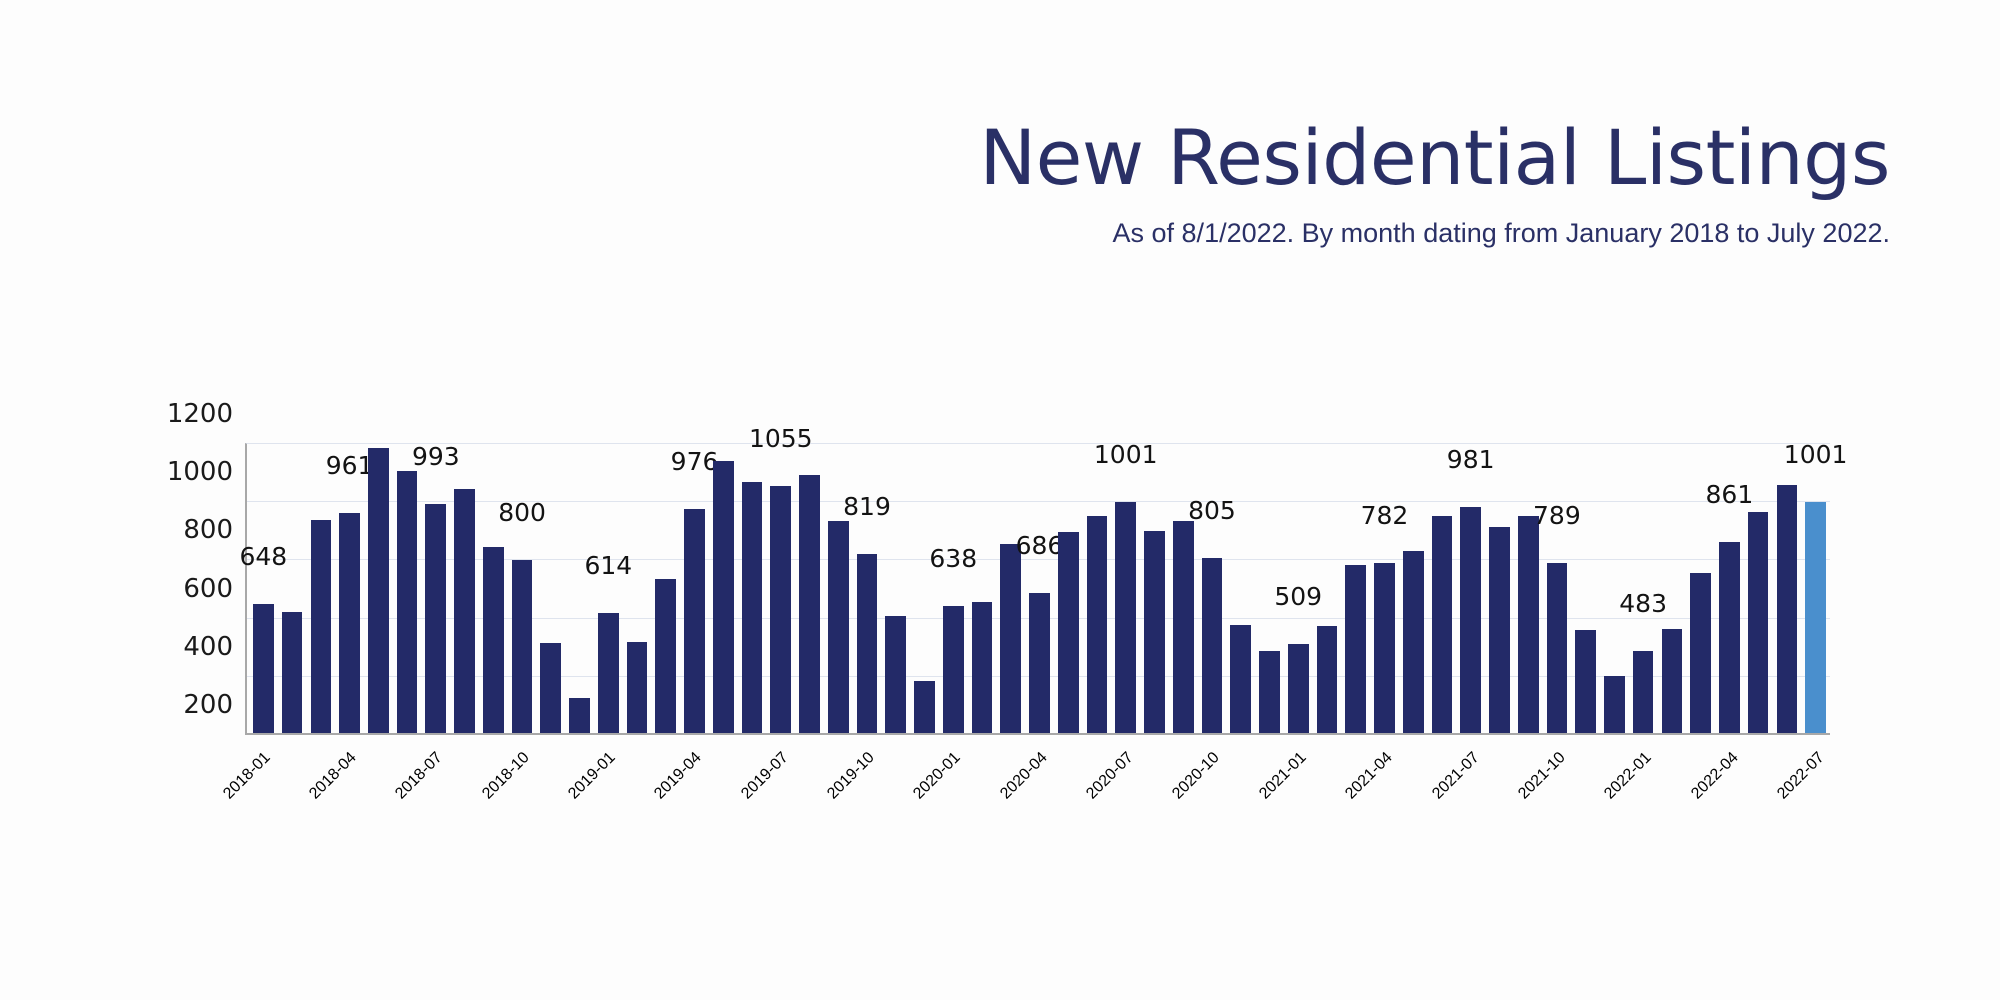 Image resolution: width=2000 pixels, height=1000 pixels. I want to click on bar-slot: 614, so click(608, 588).